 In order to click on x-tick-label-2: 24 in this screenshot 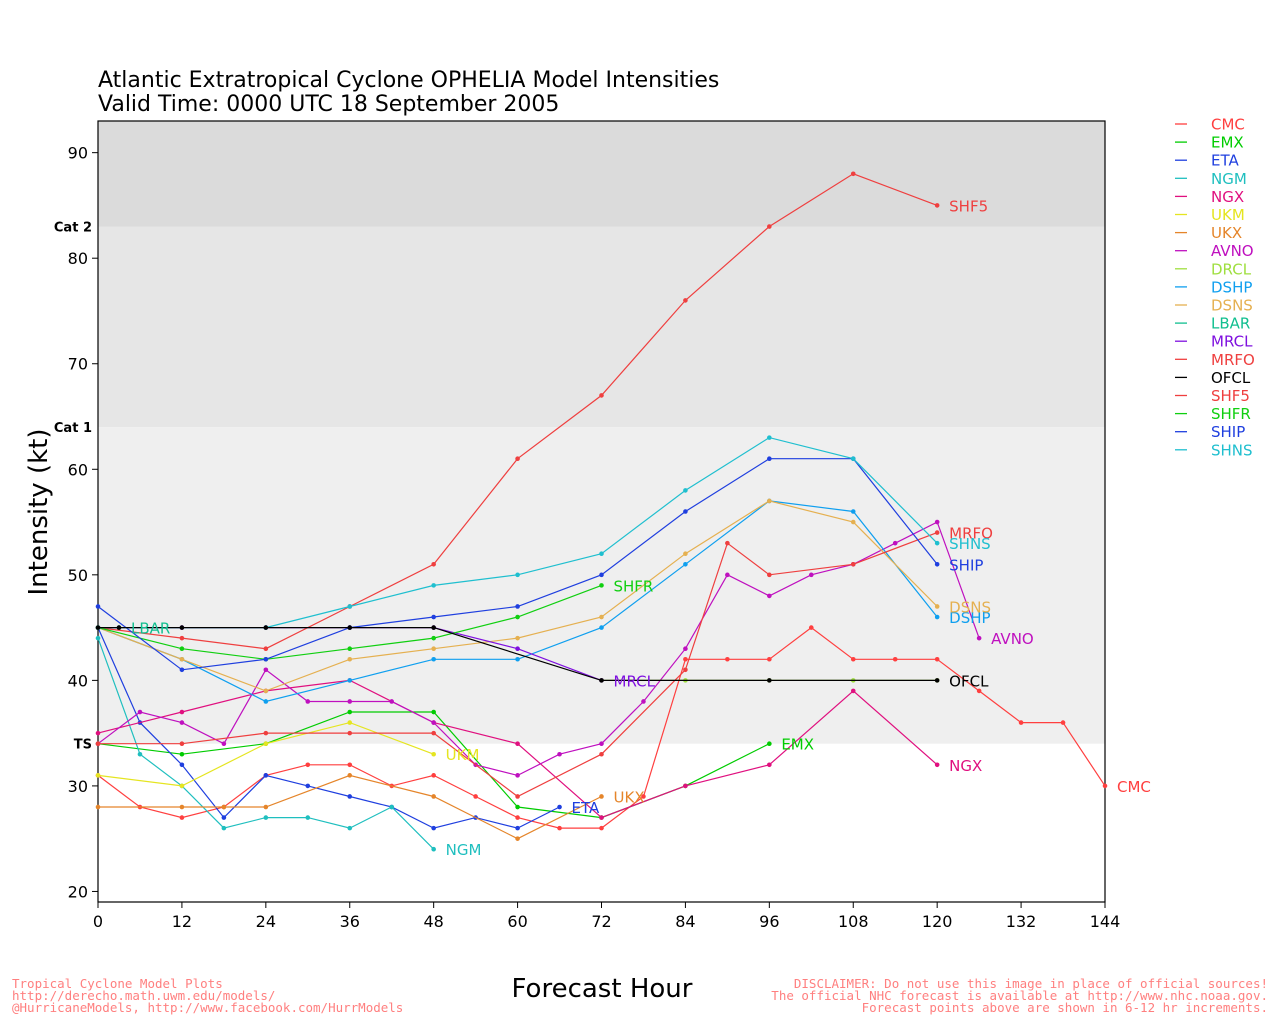, I will do `click(266, 921)`.